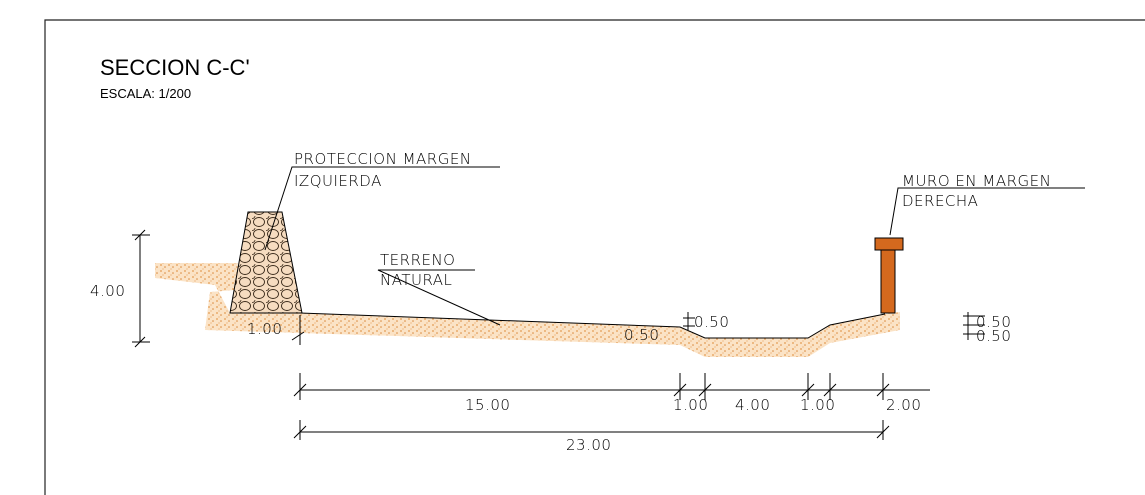 The width and height of the screenshot is (1145, 495). Describe the element at coordinates (588, 445) in the screenshot. I see `dimension: 23.00` at that location.